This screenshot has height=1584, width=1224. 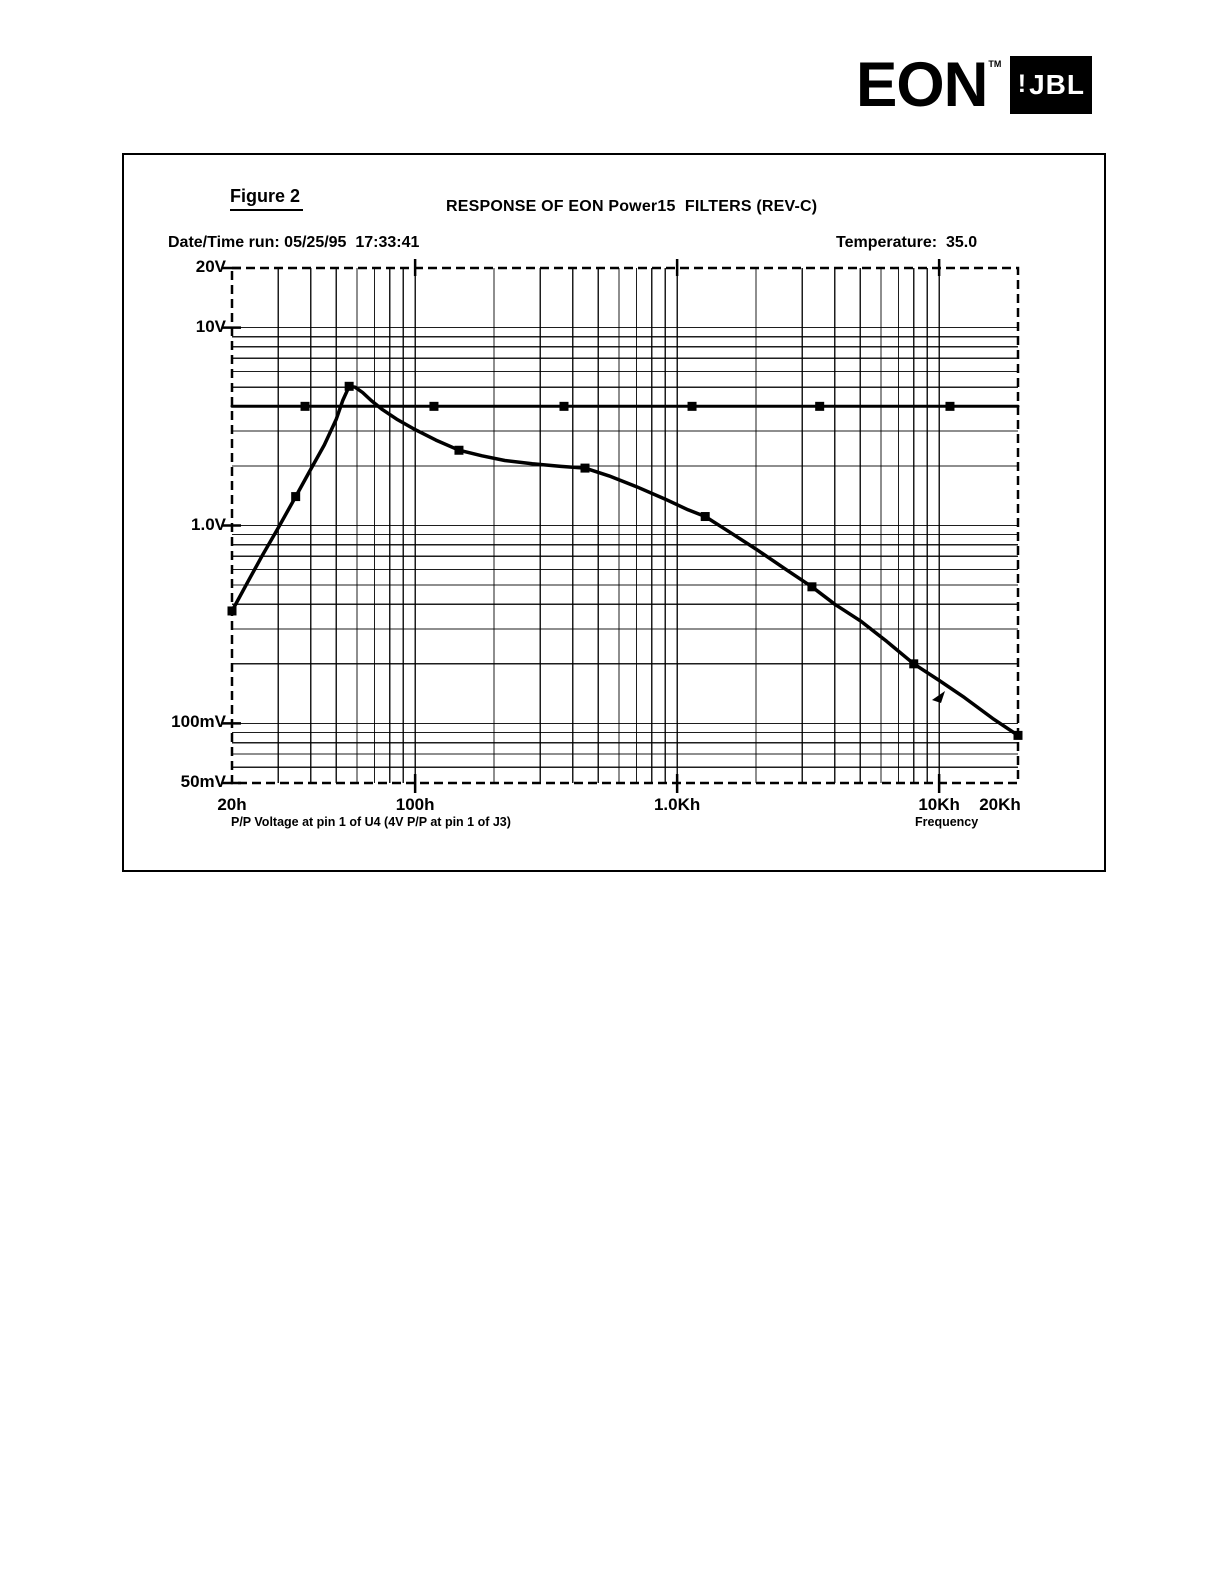 I want to click on jbl-logo: ! JBL, so click(x=1051, y=85).